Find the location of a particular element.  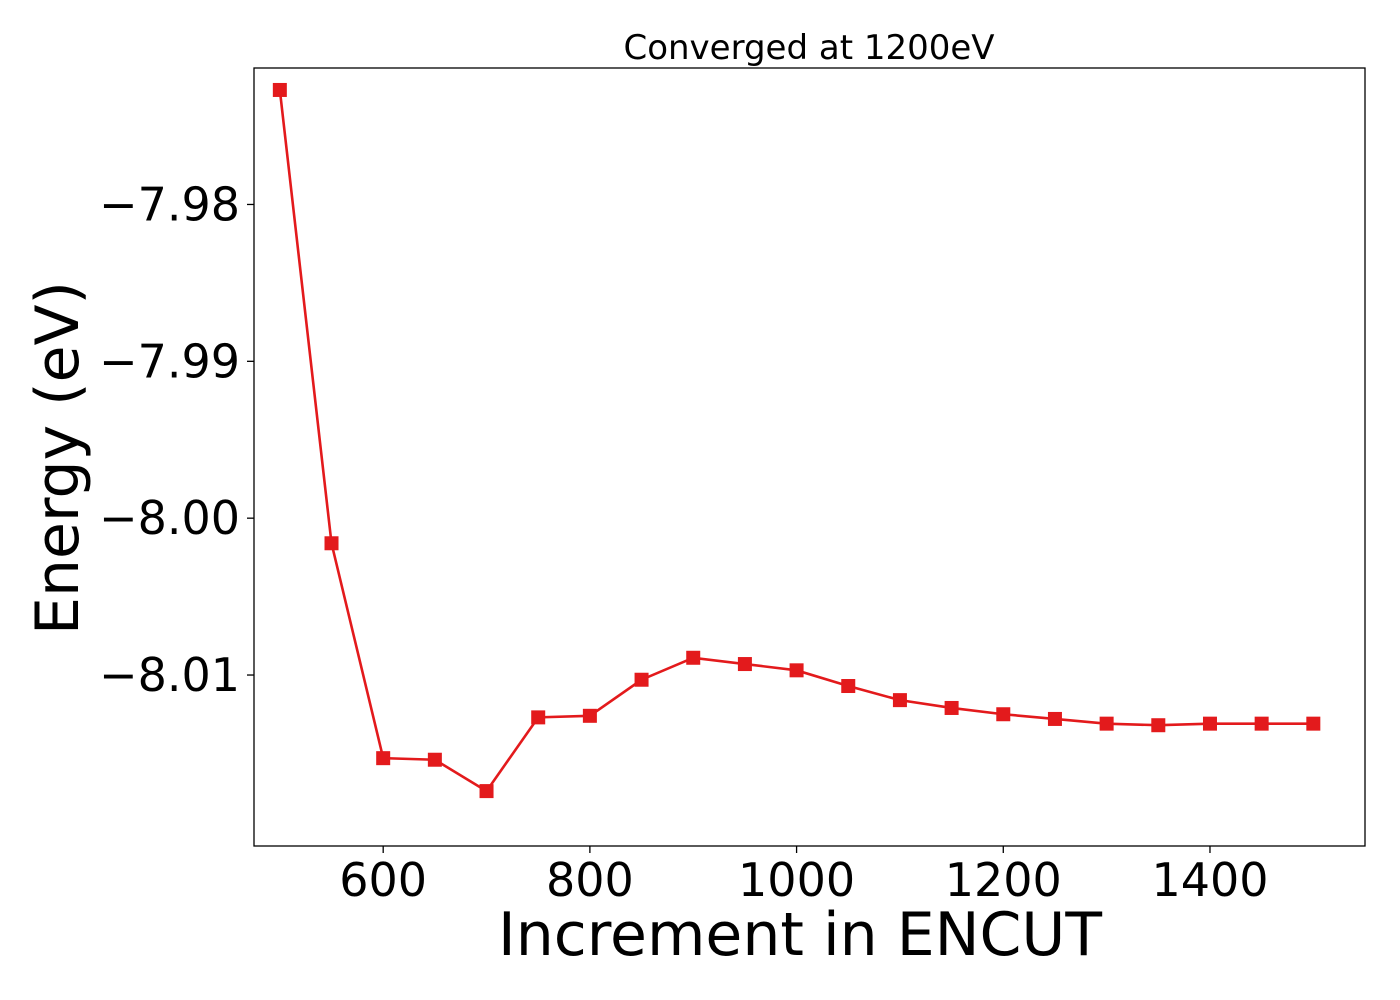

x-axis-label: Increment in ENCUT is located at coordinates (800, 935).